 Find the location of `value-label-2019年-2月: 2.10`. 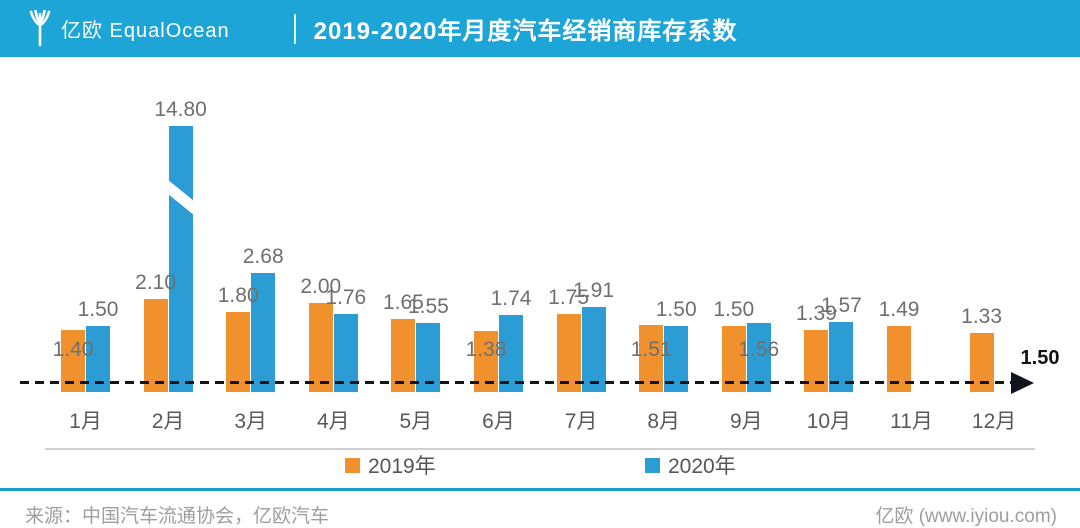

value-label-2019年-2月: 2.10 is located at coordinates (156, 282).